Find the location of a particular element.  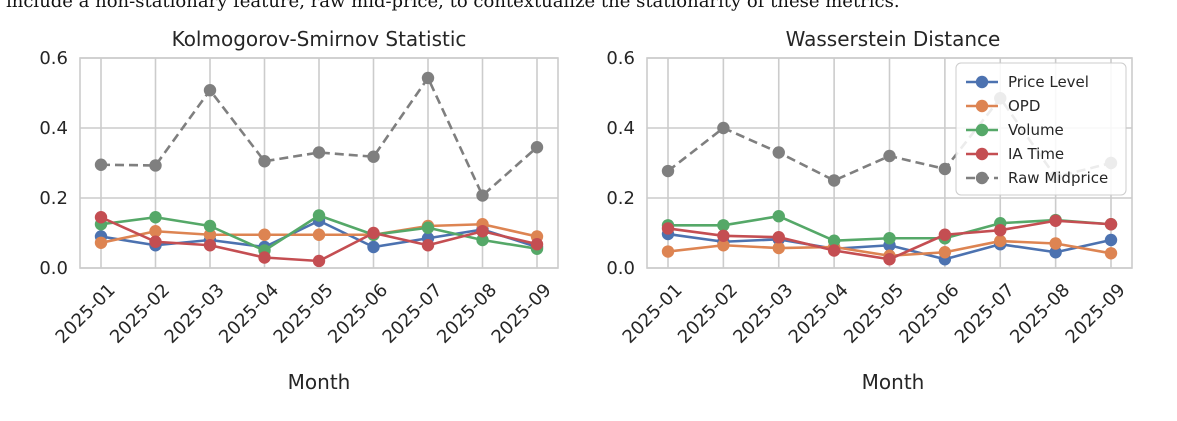

legend-label: OPD is located at coordinates (1024, 106).